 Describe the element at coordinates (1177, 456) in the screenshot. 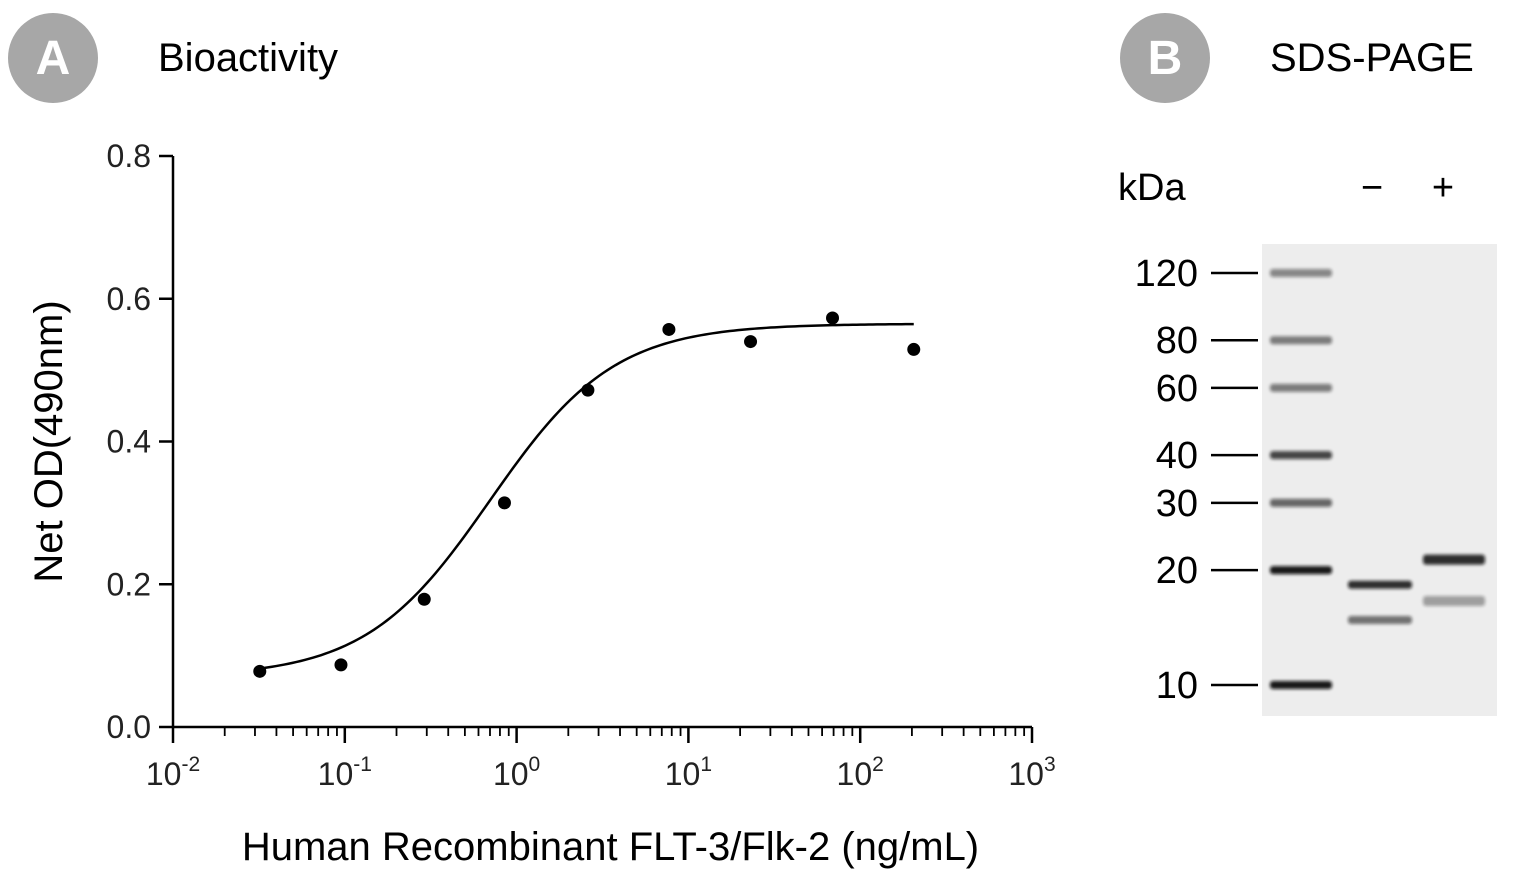

I see `marker-label: 40` at that location.